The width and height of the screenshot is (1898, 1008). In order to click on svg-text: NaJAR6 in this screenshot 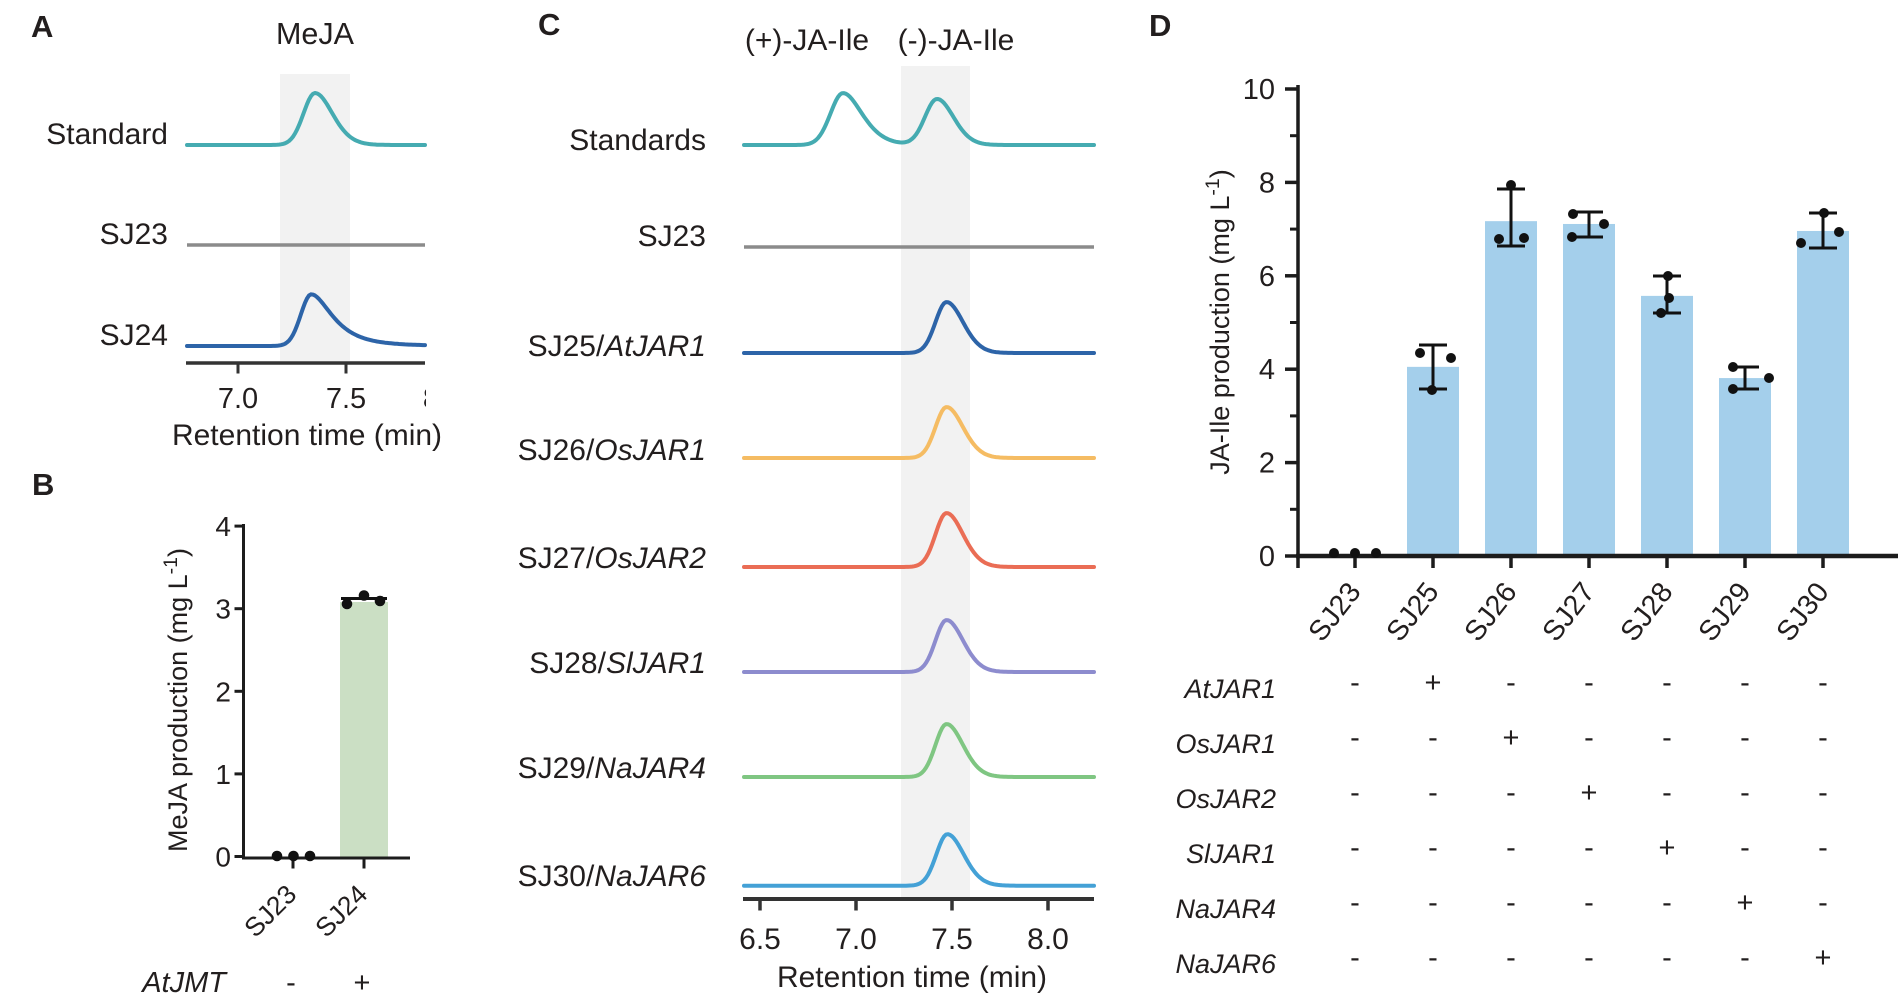, I will do `click(1226, 964)`.